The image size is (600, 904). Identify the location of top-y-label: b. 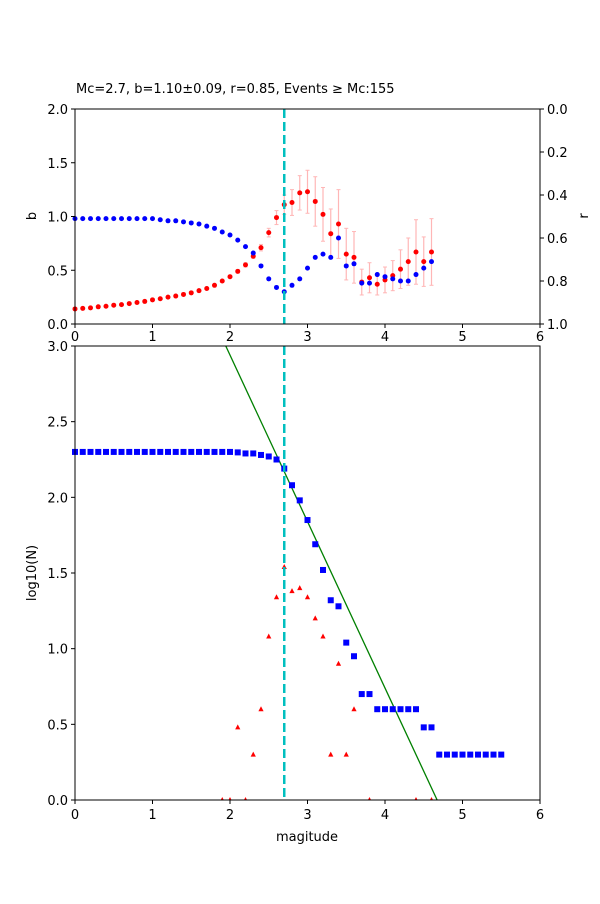
(32, 216).